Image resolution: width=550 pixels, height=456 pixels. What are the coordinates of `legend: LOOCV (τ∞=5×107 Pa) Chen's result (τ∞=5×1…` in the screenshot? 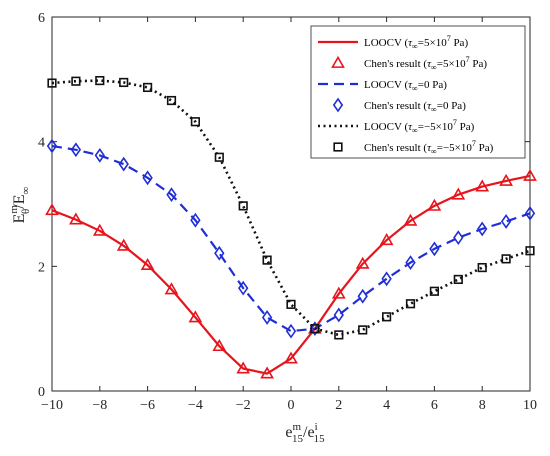 It's located at (418, 92).